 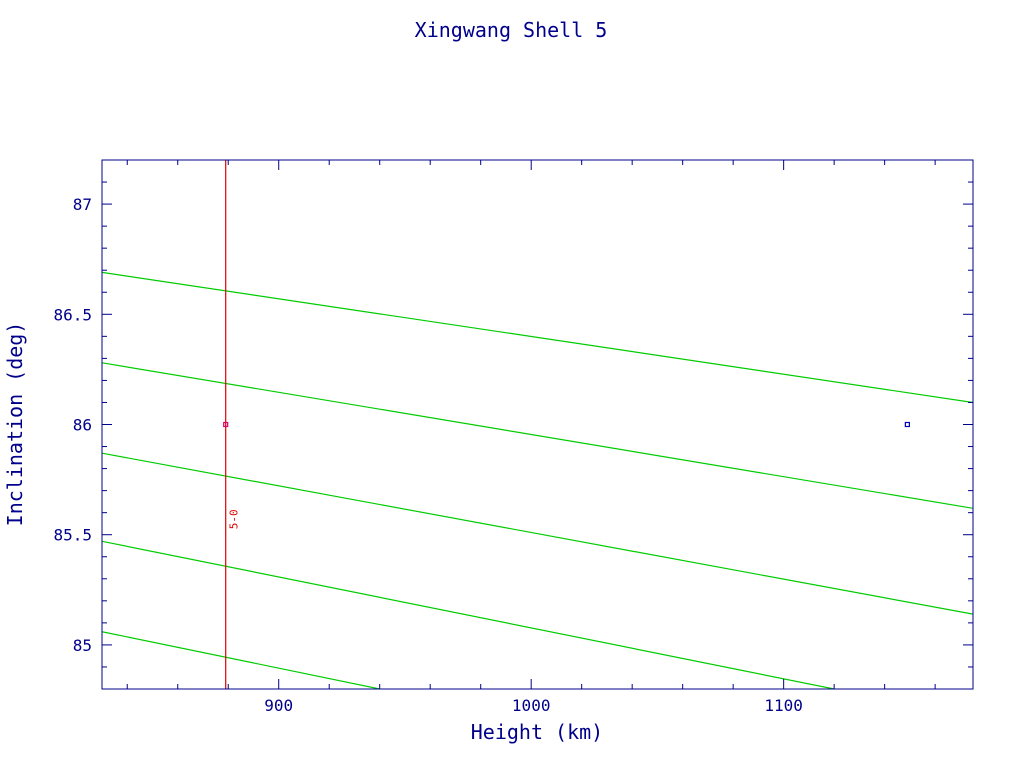 I want to click on annotation-label: 5-0, so click(x=233, y=519).